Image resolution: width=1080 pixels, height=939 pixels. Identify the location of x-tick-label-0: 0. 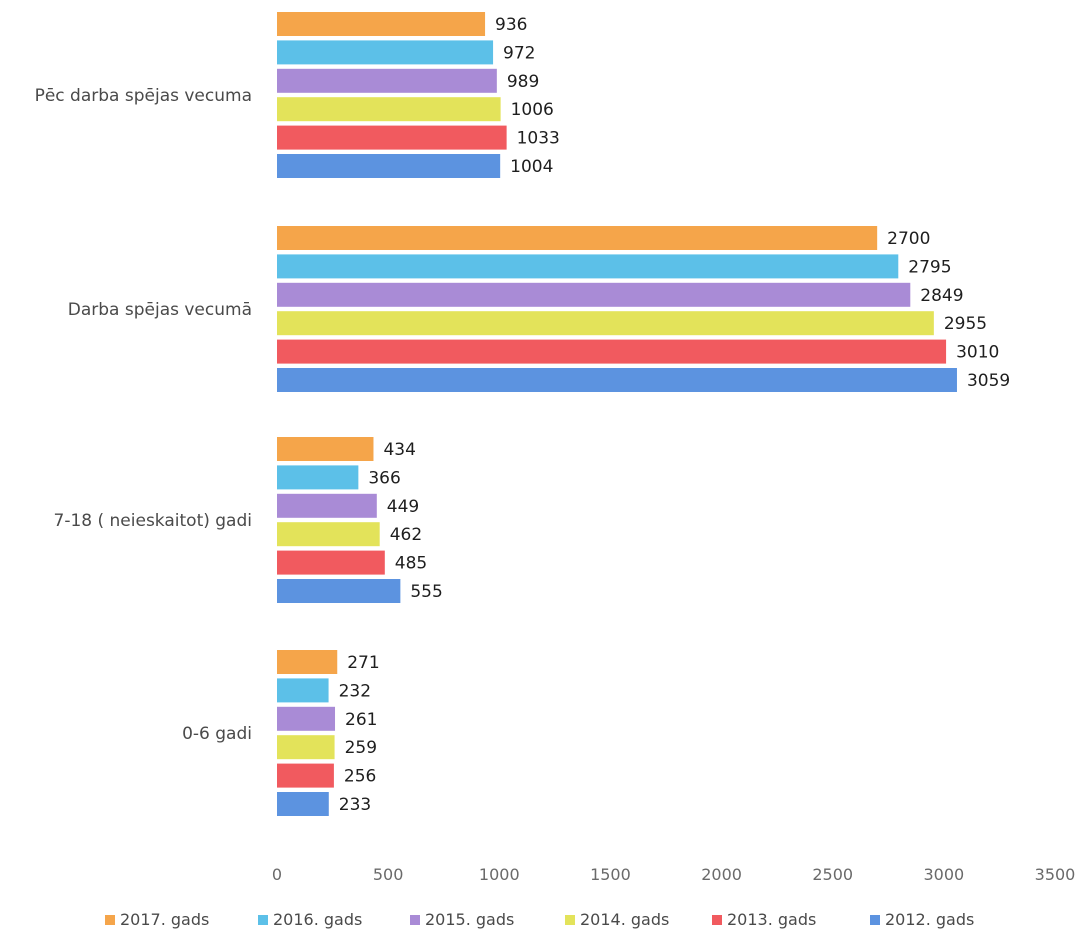
(277, 874).